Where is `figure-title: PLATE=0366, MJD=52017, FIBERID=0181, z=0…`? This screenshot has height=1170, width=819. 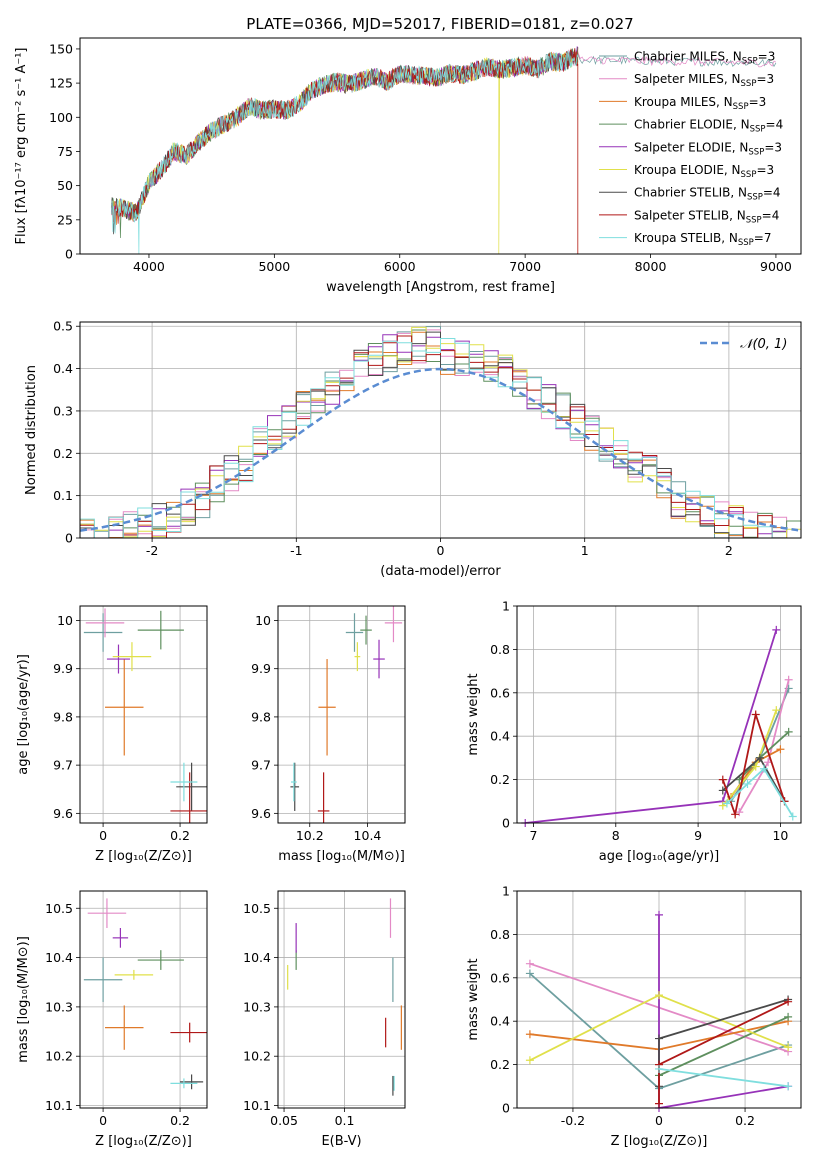
figure-title: PLATE=0366, MJD=52017, FIBERID=0181, z=0… is located at coordinates (439, 24).